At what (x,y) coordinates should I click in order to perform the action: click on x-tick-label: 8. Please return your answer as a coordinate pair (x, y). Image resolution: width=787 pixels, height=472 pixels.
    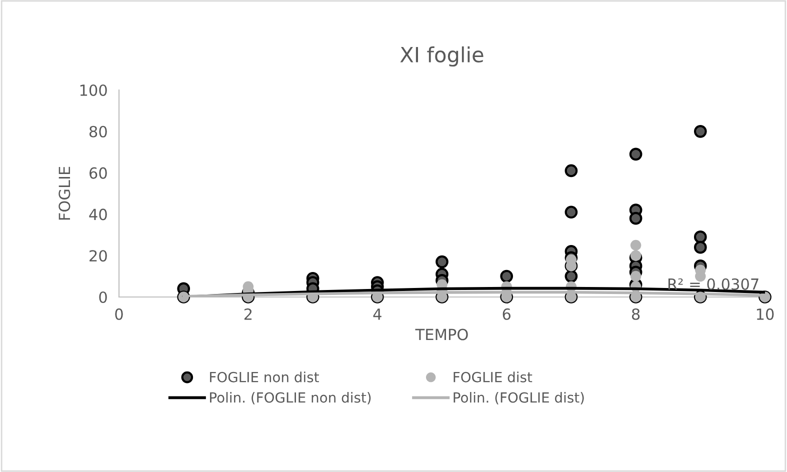
    Looking at the image, I should click on (636, 314).